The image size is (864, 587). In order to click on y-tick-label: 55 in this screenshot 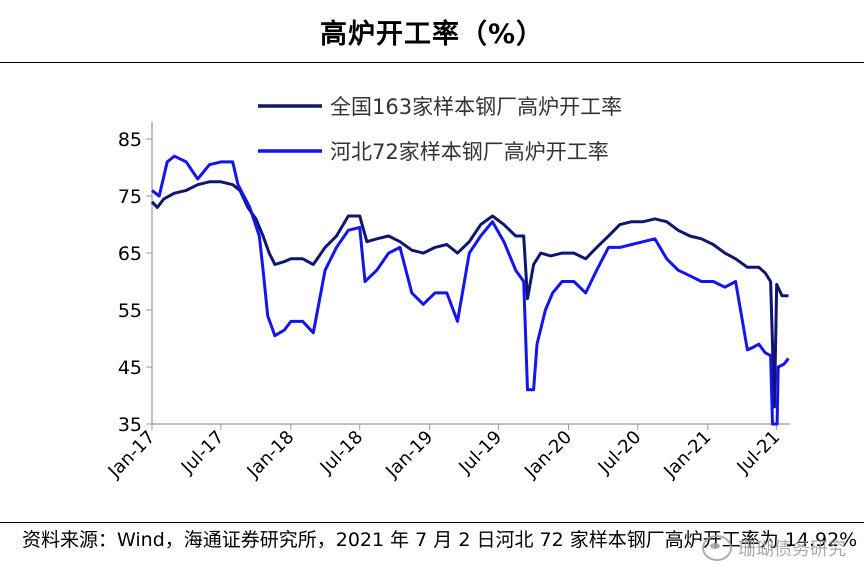, I will do `click(130, 311)`.